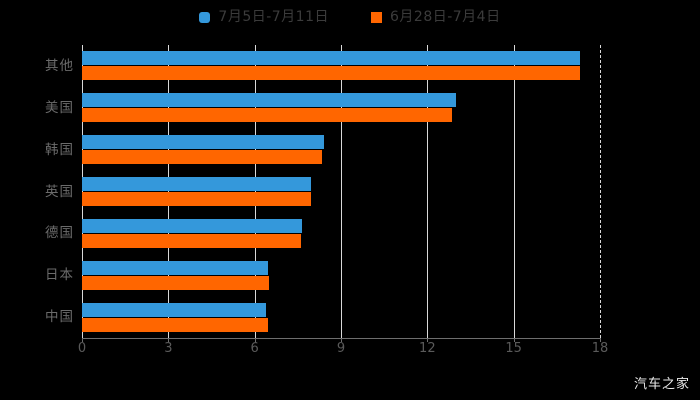 Image resolution: width=700 pixels, height=400 pixels. What do you see at coordinates (59, 317) in the screenshot?
I see `y-axis-label-中国: 中国` at bounding box center [59, 317].